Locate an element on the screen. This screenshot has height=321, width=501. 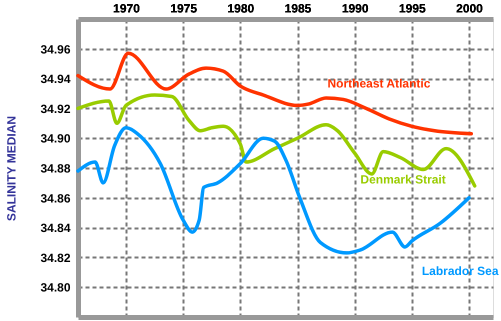
y-axis-title: SALINITY MEDIAN is located at coordinates (11, 169).